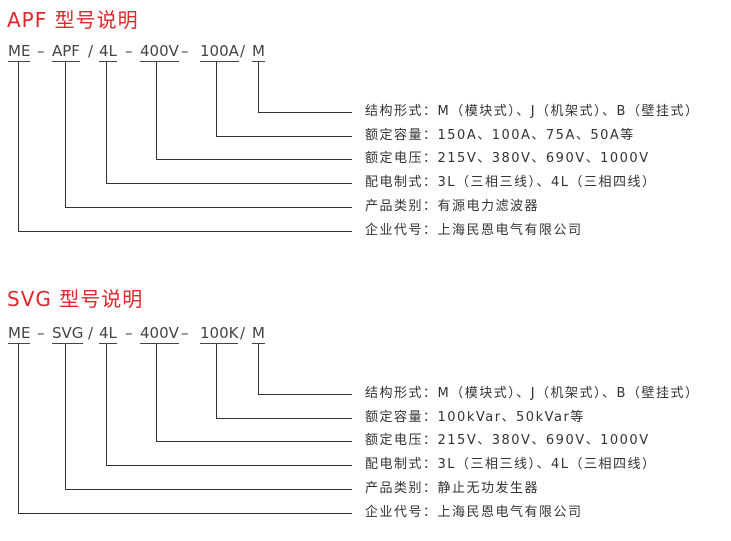 The height and width of the screenshot is (541, 731). I want to click on section-title: APF 型号说明, so click(73, 20).